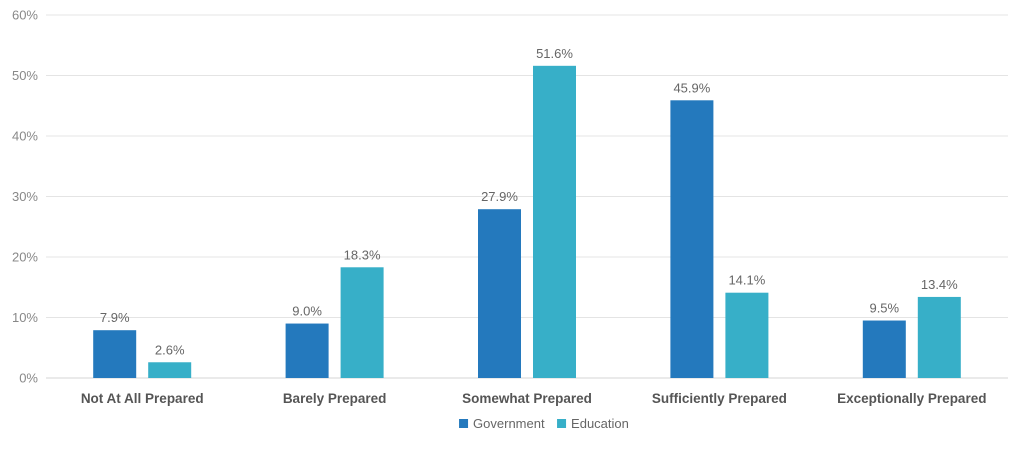 The image size is (1024, 451). Describe the element at coordinates (499, 196) in the screenshot. I see `data-label: 27.9%` at that location.